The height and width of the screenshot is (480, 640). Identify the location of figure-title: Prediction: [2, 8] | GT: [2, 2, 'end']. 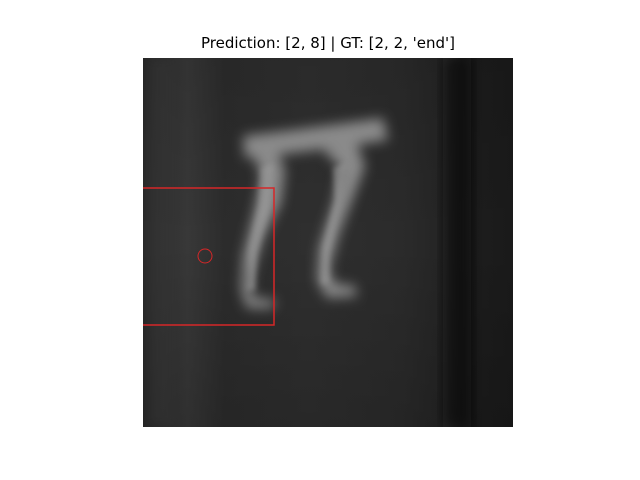
(328, 43).